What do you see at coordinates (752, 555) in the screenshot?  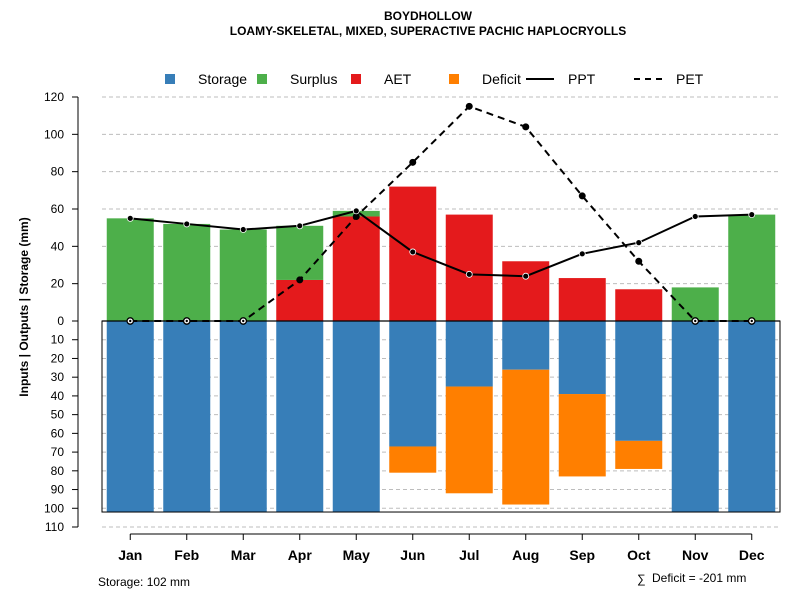 I see `x-tick-label: Dec` at bounding box center [752, 555].